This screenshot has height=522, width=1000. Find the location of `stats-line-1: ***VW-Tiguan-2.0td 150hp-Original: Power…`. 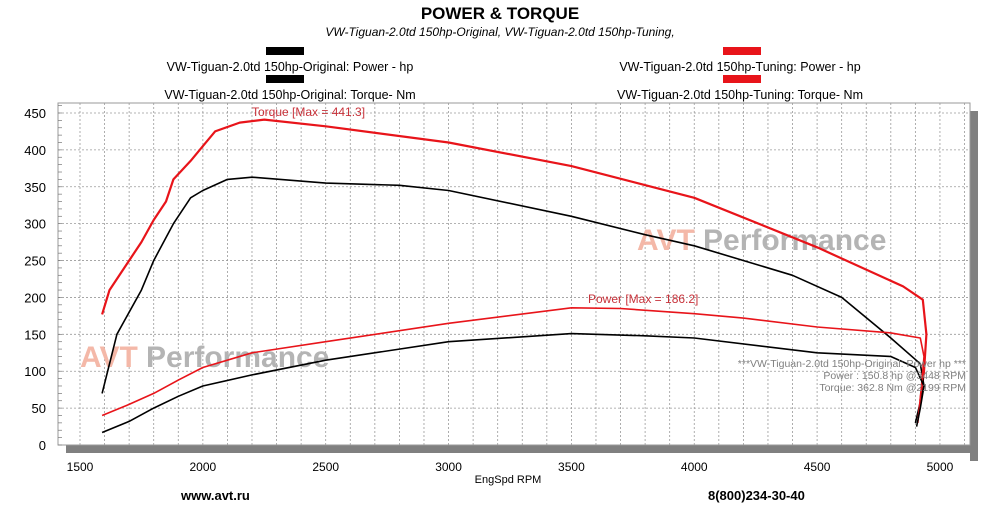

stats-line-1: ***VW-Tiguan-2.0td 150hp-Original: Power… is located at coordinates (851, 364).